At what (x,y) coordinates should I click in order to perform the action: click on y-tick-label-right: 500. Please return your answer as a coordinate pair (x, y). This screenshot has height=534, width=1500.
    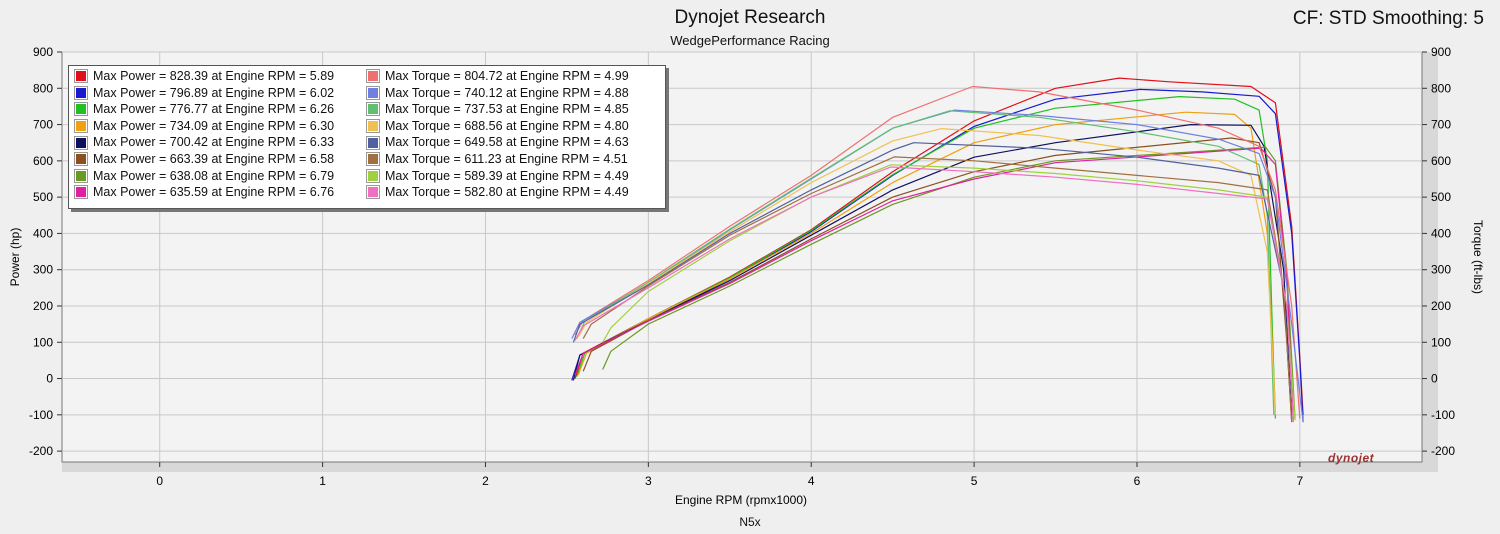
    Looking at the image, I should click on (1441, 197).